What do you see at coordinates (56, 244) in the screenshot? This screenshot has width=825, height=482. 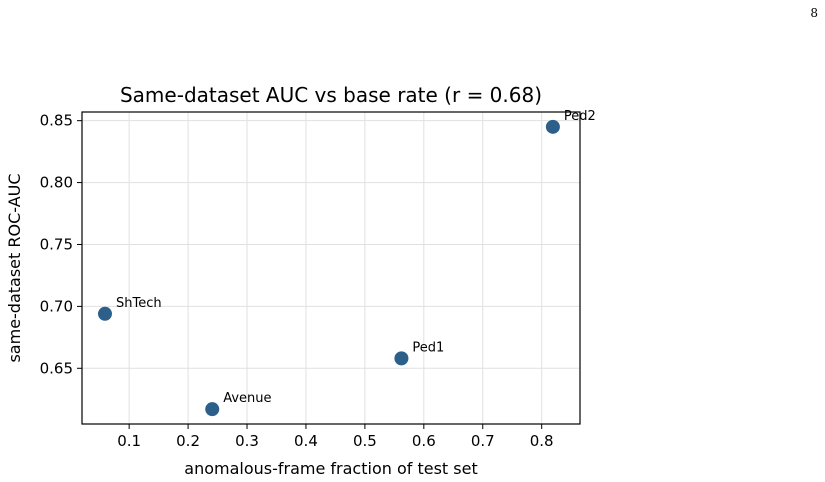 I see `y-tick-label: 0.75` at bounding box center [56, 244].